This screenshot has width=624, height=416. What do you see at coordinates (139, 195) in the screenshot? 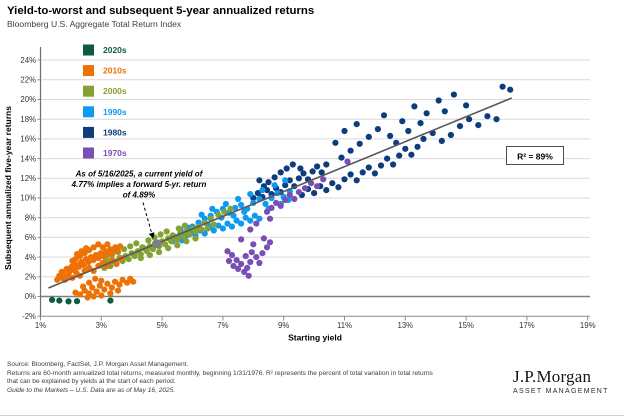
I see `annotation-text: of 4.89%` at bounding box center [139, 195].